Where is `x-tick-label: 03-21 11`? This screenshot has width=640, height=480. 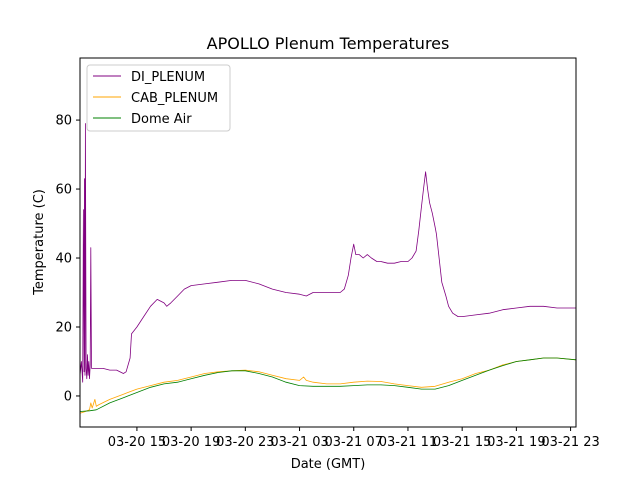 x-tick-label: 03-21 11 is located at coordinates (408, 442).